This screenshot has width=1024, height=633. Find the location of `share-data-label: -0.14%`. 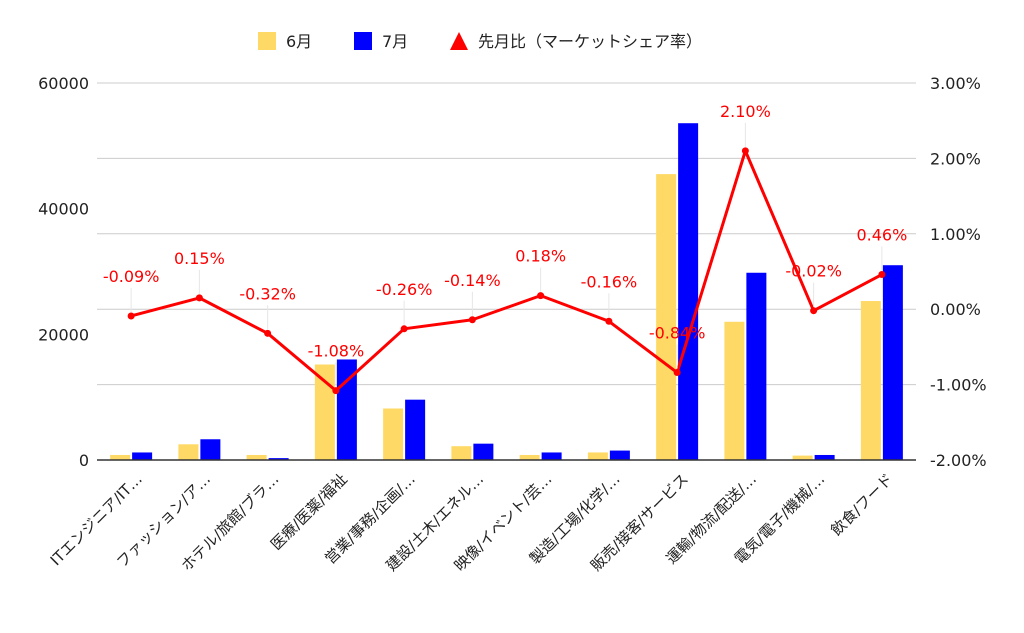

share-data-label: -0.14% is located at coordinates (472, 280).